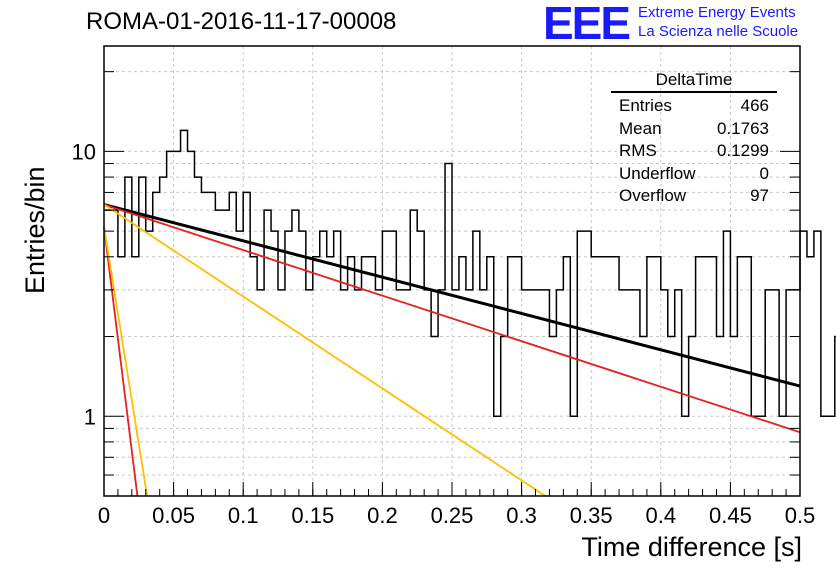 This screenshot has width=836, height=572. Describe the element at coordinates (521, 515) in the screenshot. I see `x-tick-label: 0.3` at that location.